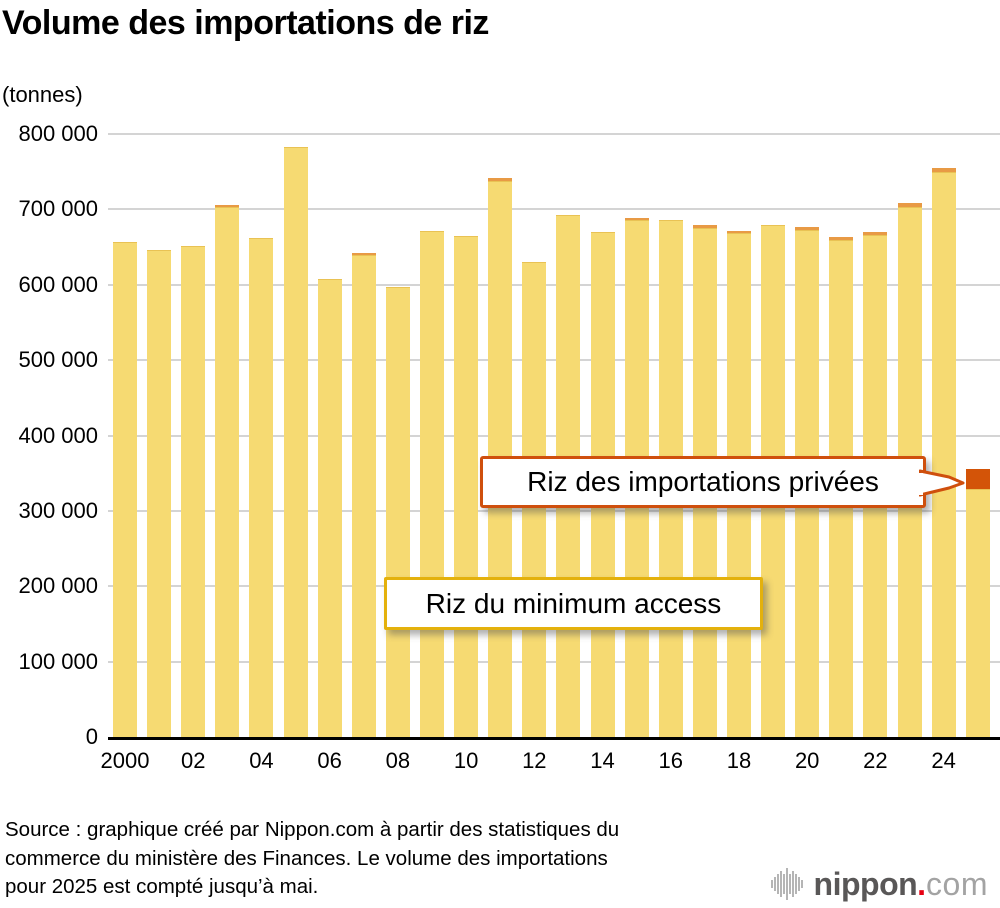  I want to click on bar-segment-private-2003, so click(227, 206).